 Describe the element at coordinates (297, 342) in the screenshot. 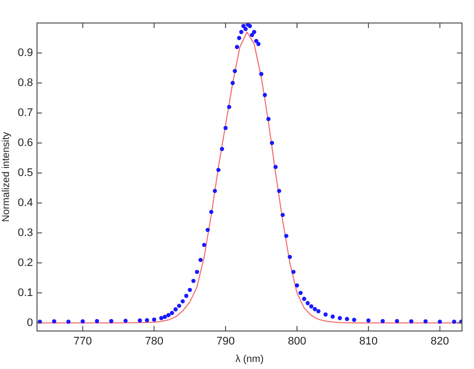

I see `x-tick-label: 800` at that location.